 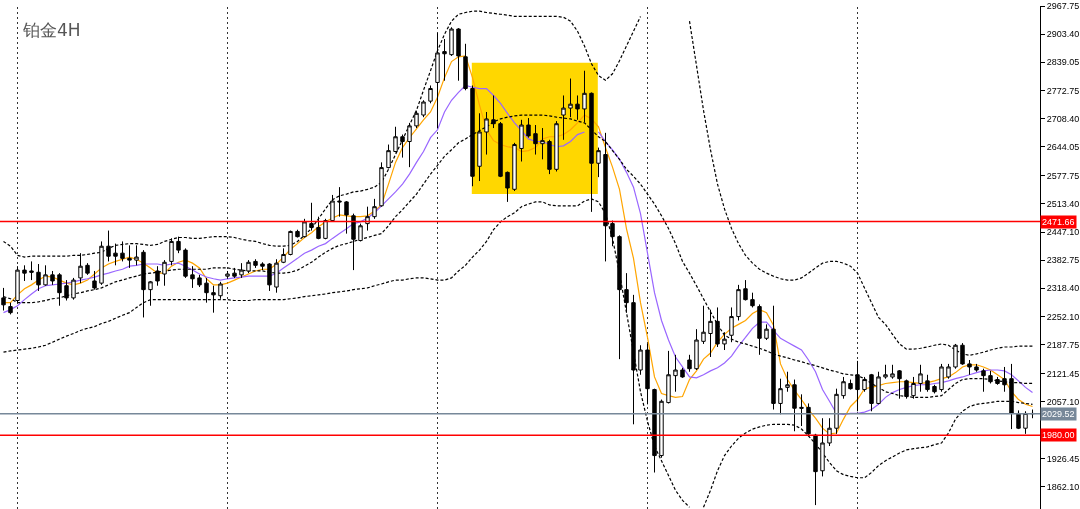 I want to click on y-tick-label: 2967.75, so click(x=1063, y=6).